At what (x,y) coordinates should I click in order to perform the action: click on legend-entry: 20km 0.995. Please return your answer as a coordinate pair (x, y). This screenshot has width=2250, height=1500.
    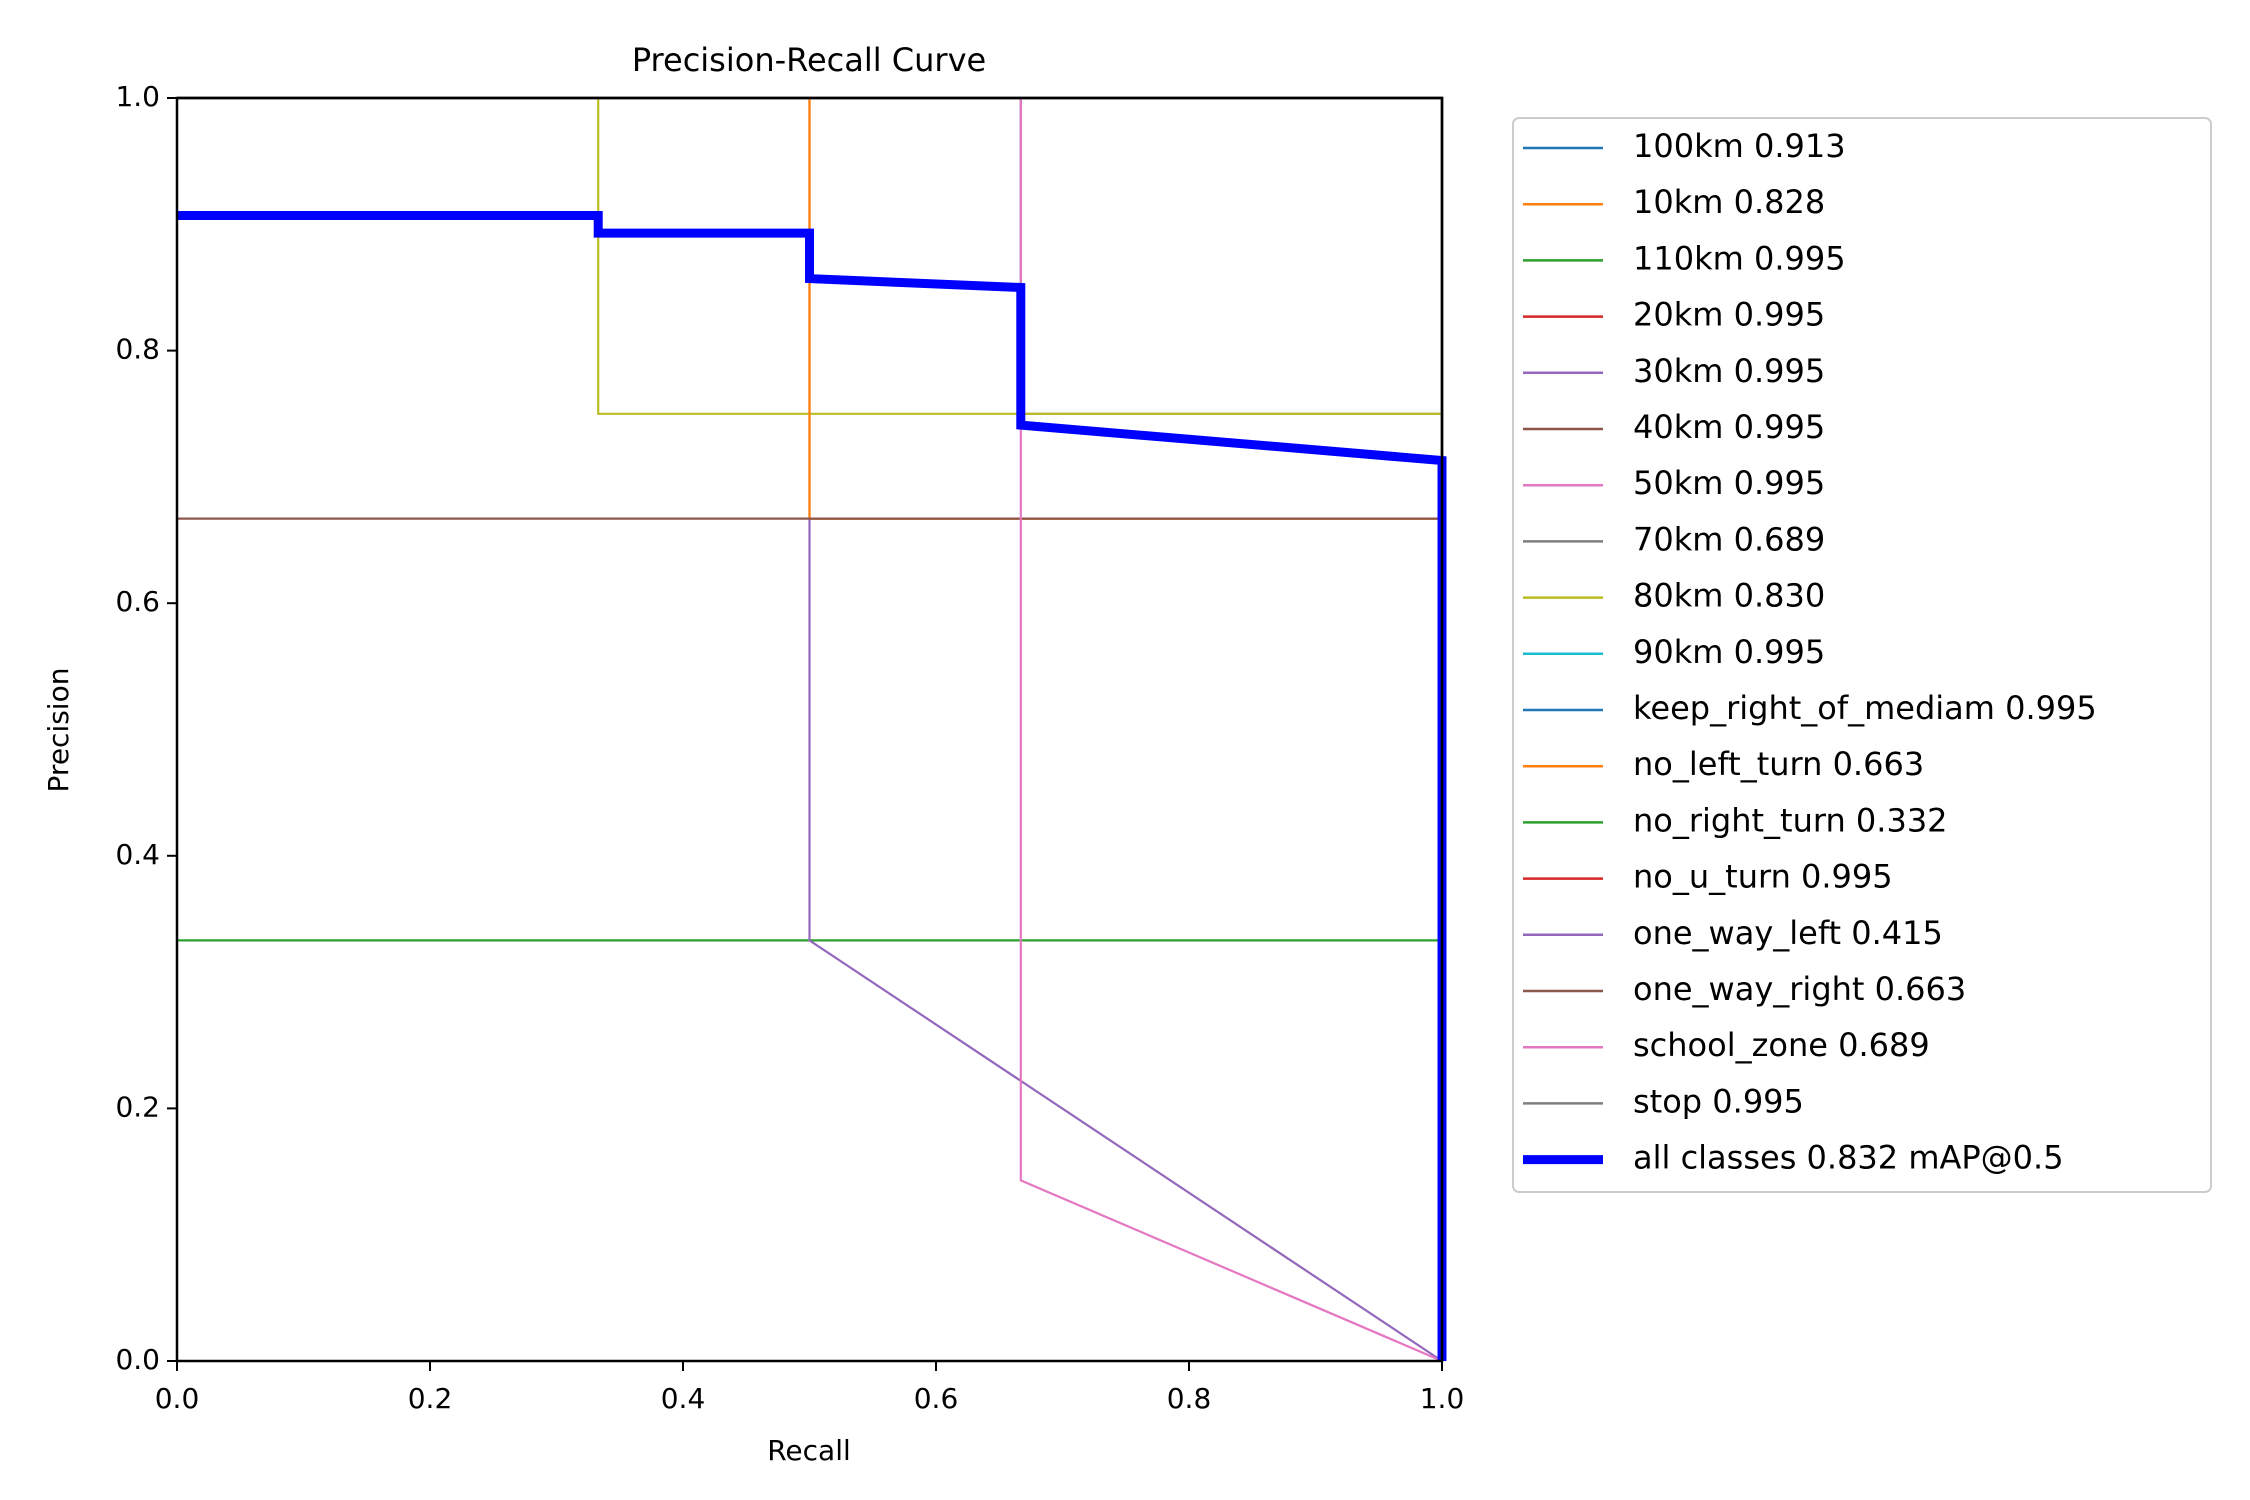
    Looking at the image, I should click on (1674, 315).